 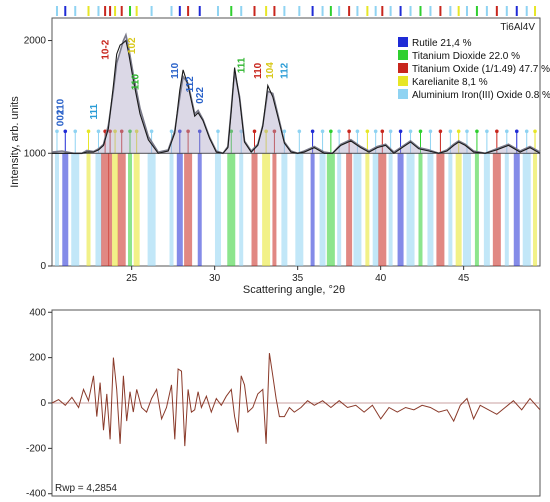 What do you see at coordinates (466, 56) in the screenshot?
I see `legend-entry: Titanium Dioxide 22.0 %` at bounding box center [466, 56].